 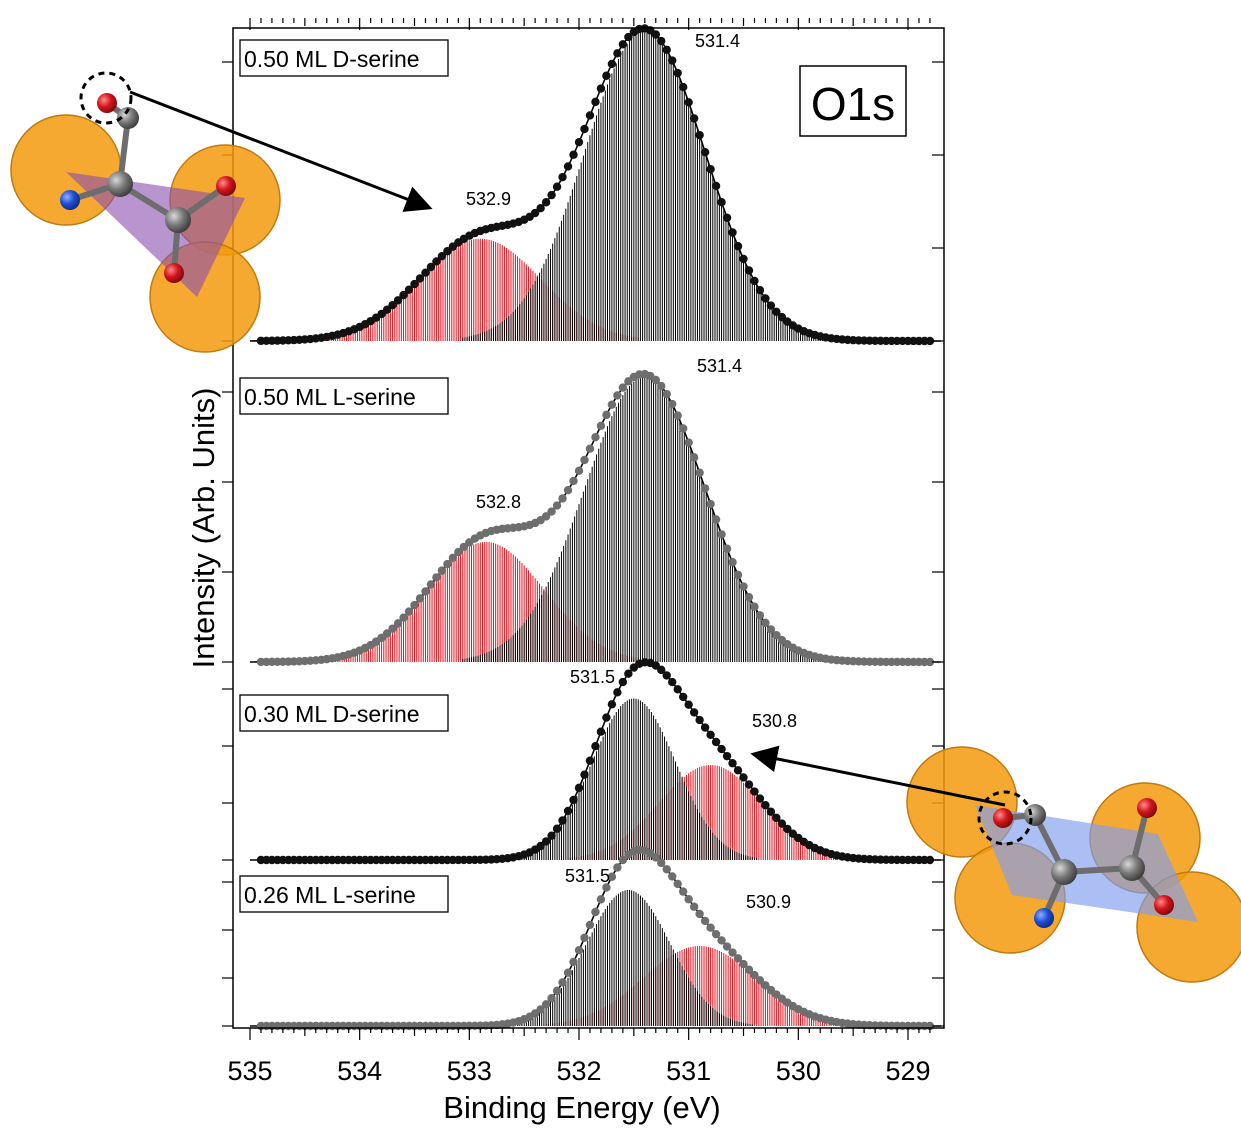 What do you see at coordinates (332, 714) in the screenshot?
I see `panel-sample-label: 0.30 ML D-serine` at bounding box center [332, 714].